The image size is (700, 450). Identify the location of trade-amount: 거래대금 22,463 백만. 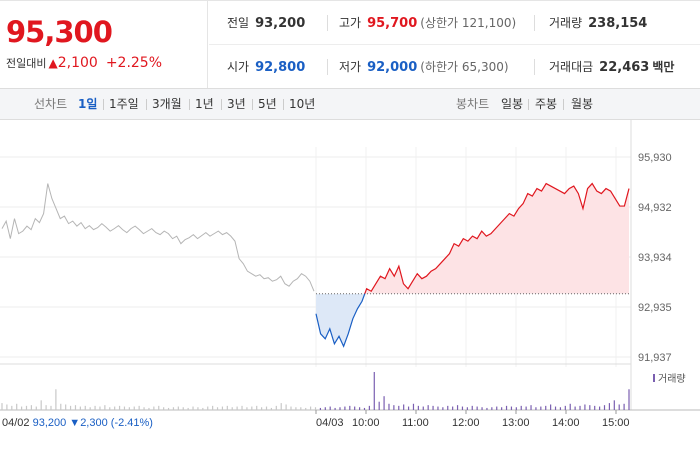
(612, 67).